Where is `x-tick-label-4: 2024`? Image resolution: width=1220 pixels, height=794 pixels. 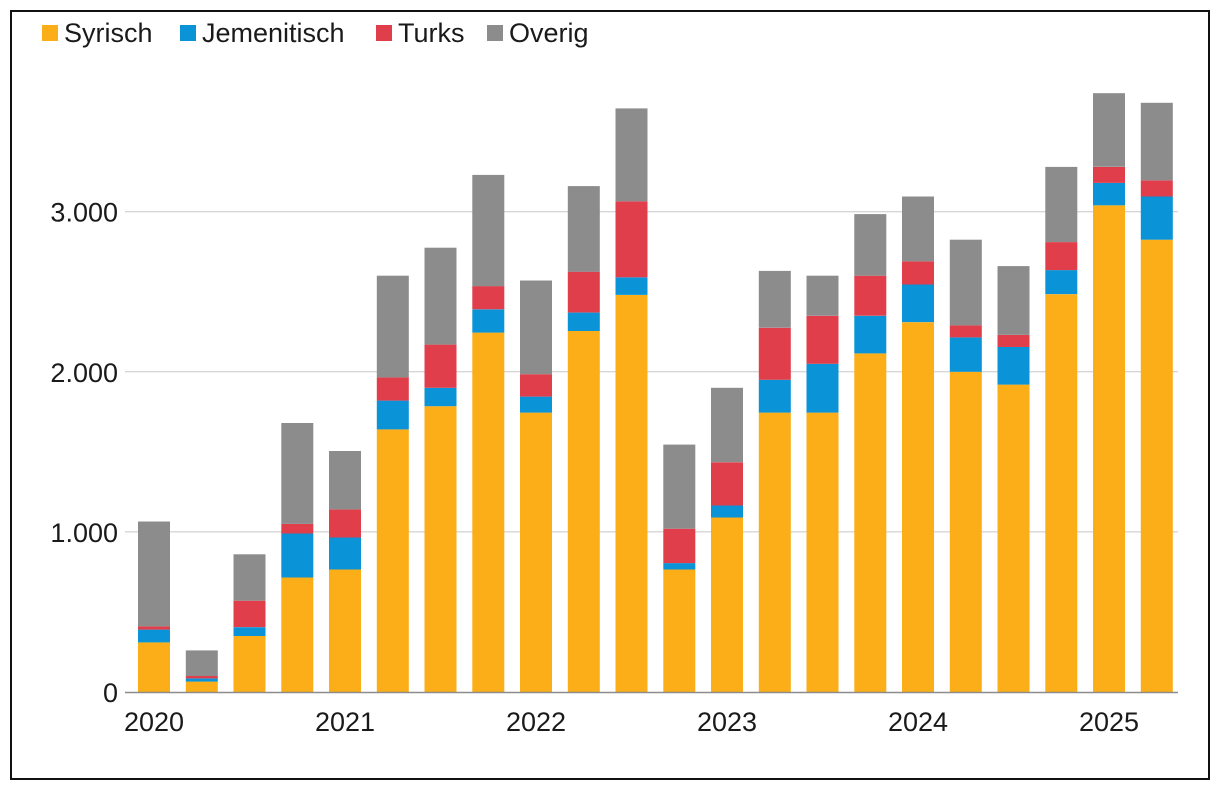 x-tick-label-4: 2024 is located at coordinates (918, 722).